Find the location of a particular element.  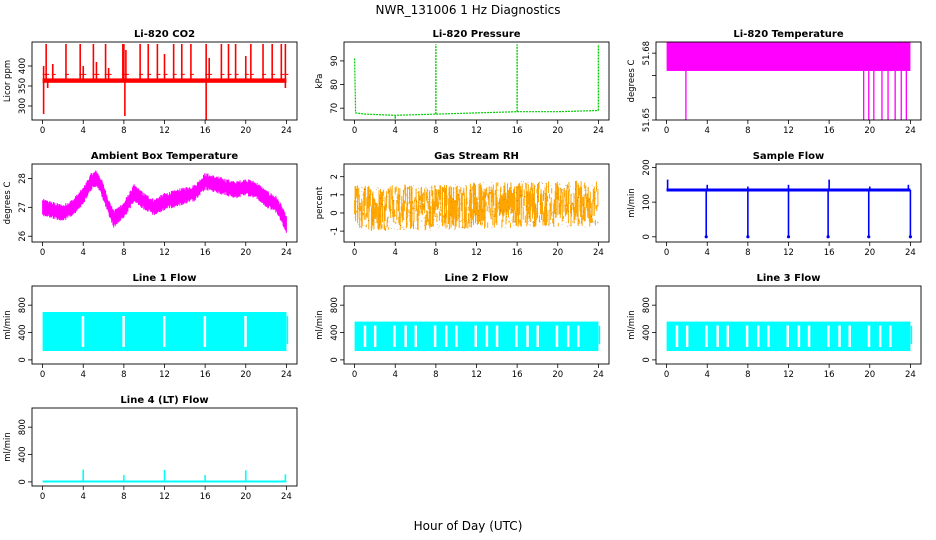

ytick-label-0: 300 is located at coordinates (23, 106).